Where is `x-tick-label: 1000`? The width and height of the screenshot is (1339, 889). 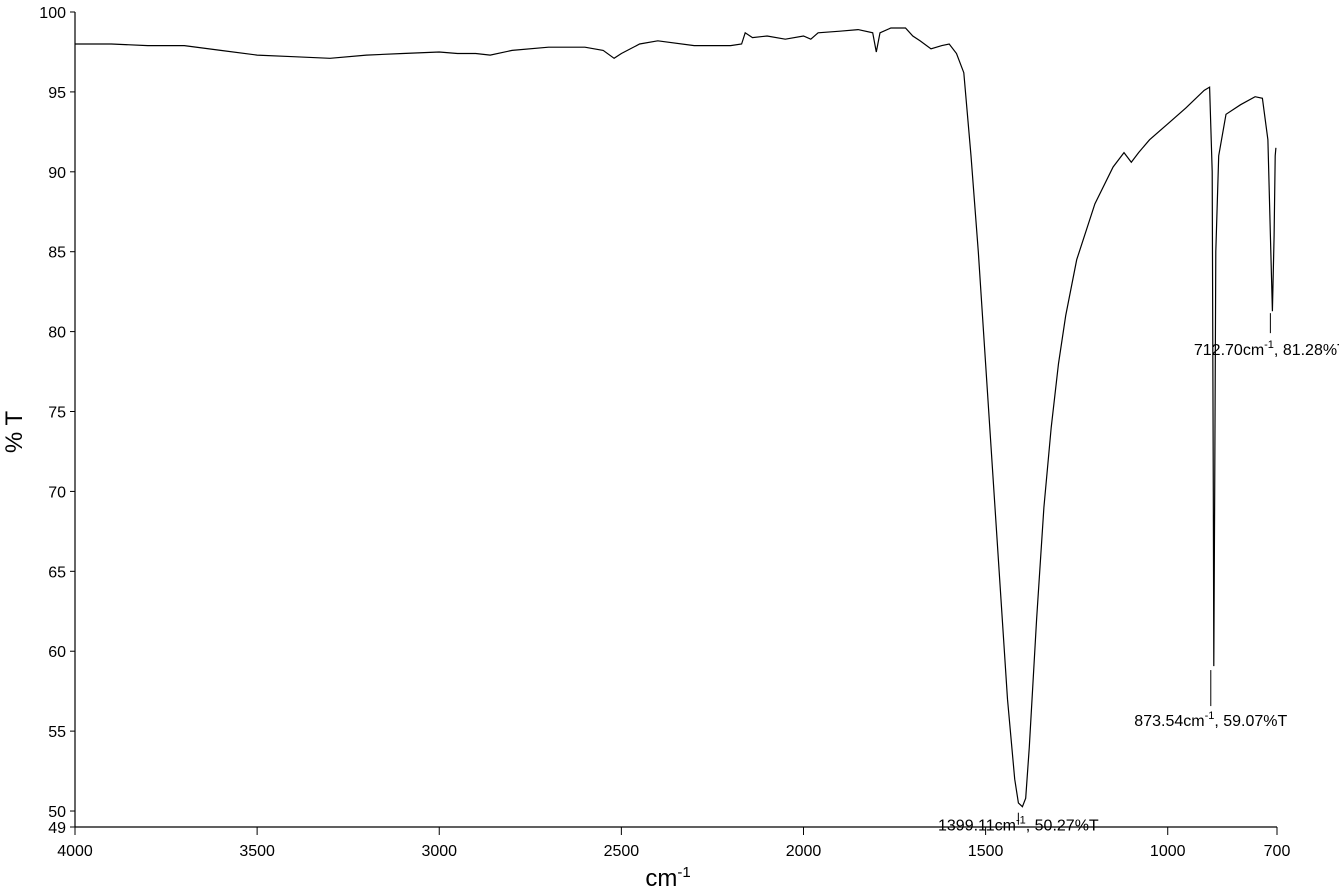 x-tick-label: 1000 is located at coordinates (1168, 851).